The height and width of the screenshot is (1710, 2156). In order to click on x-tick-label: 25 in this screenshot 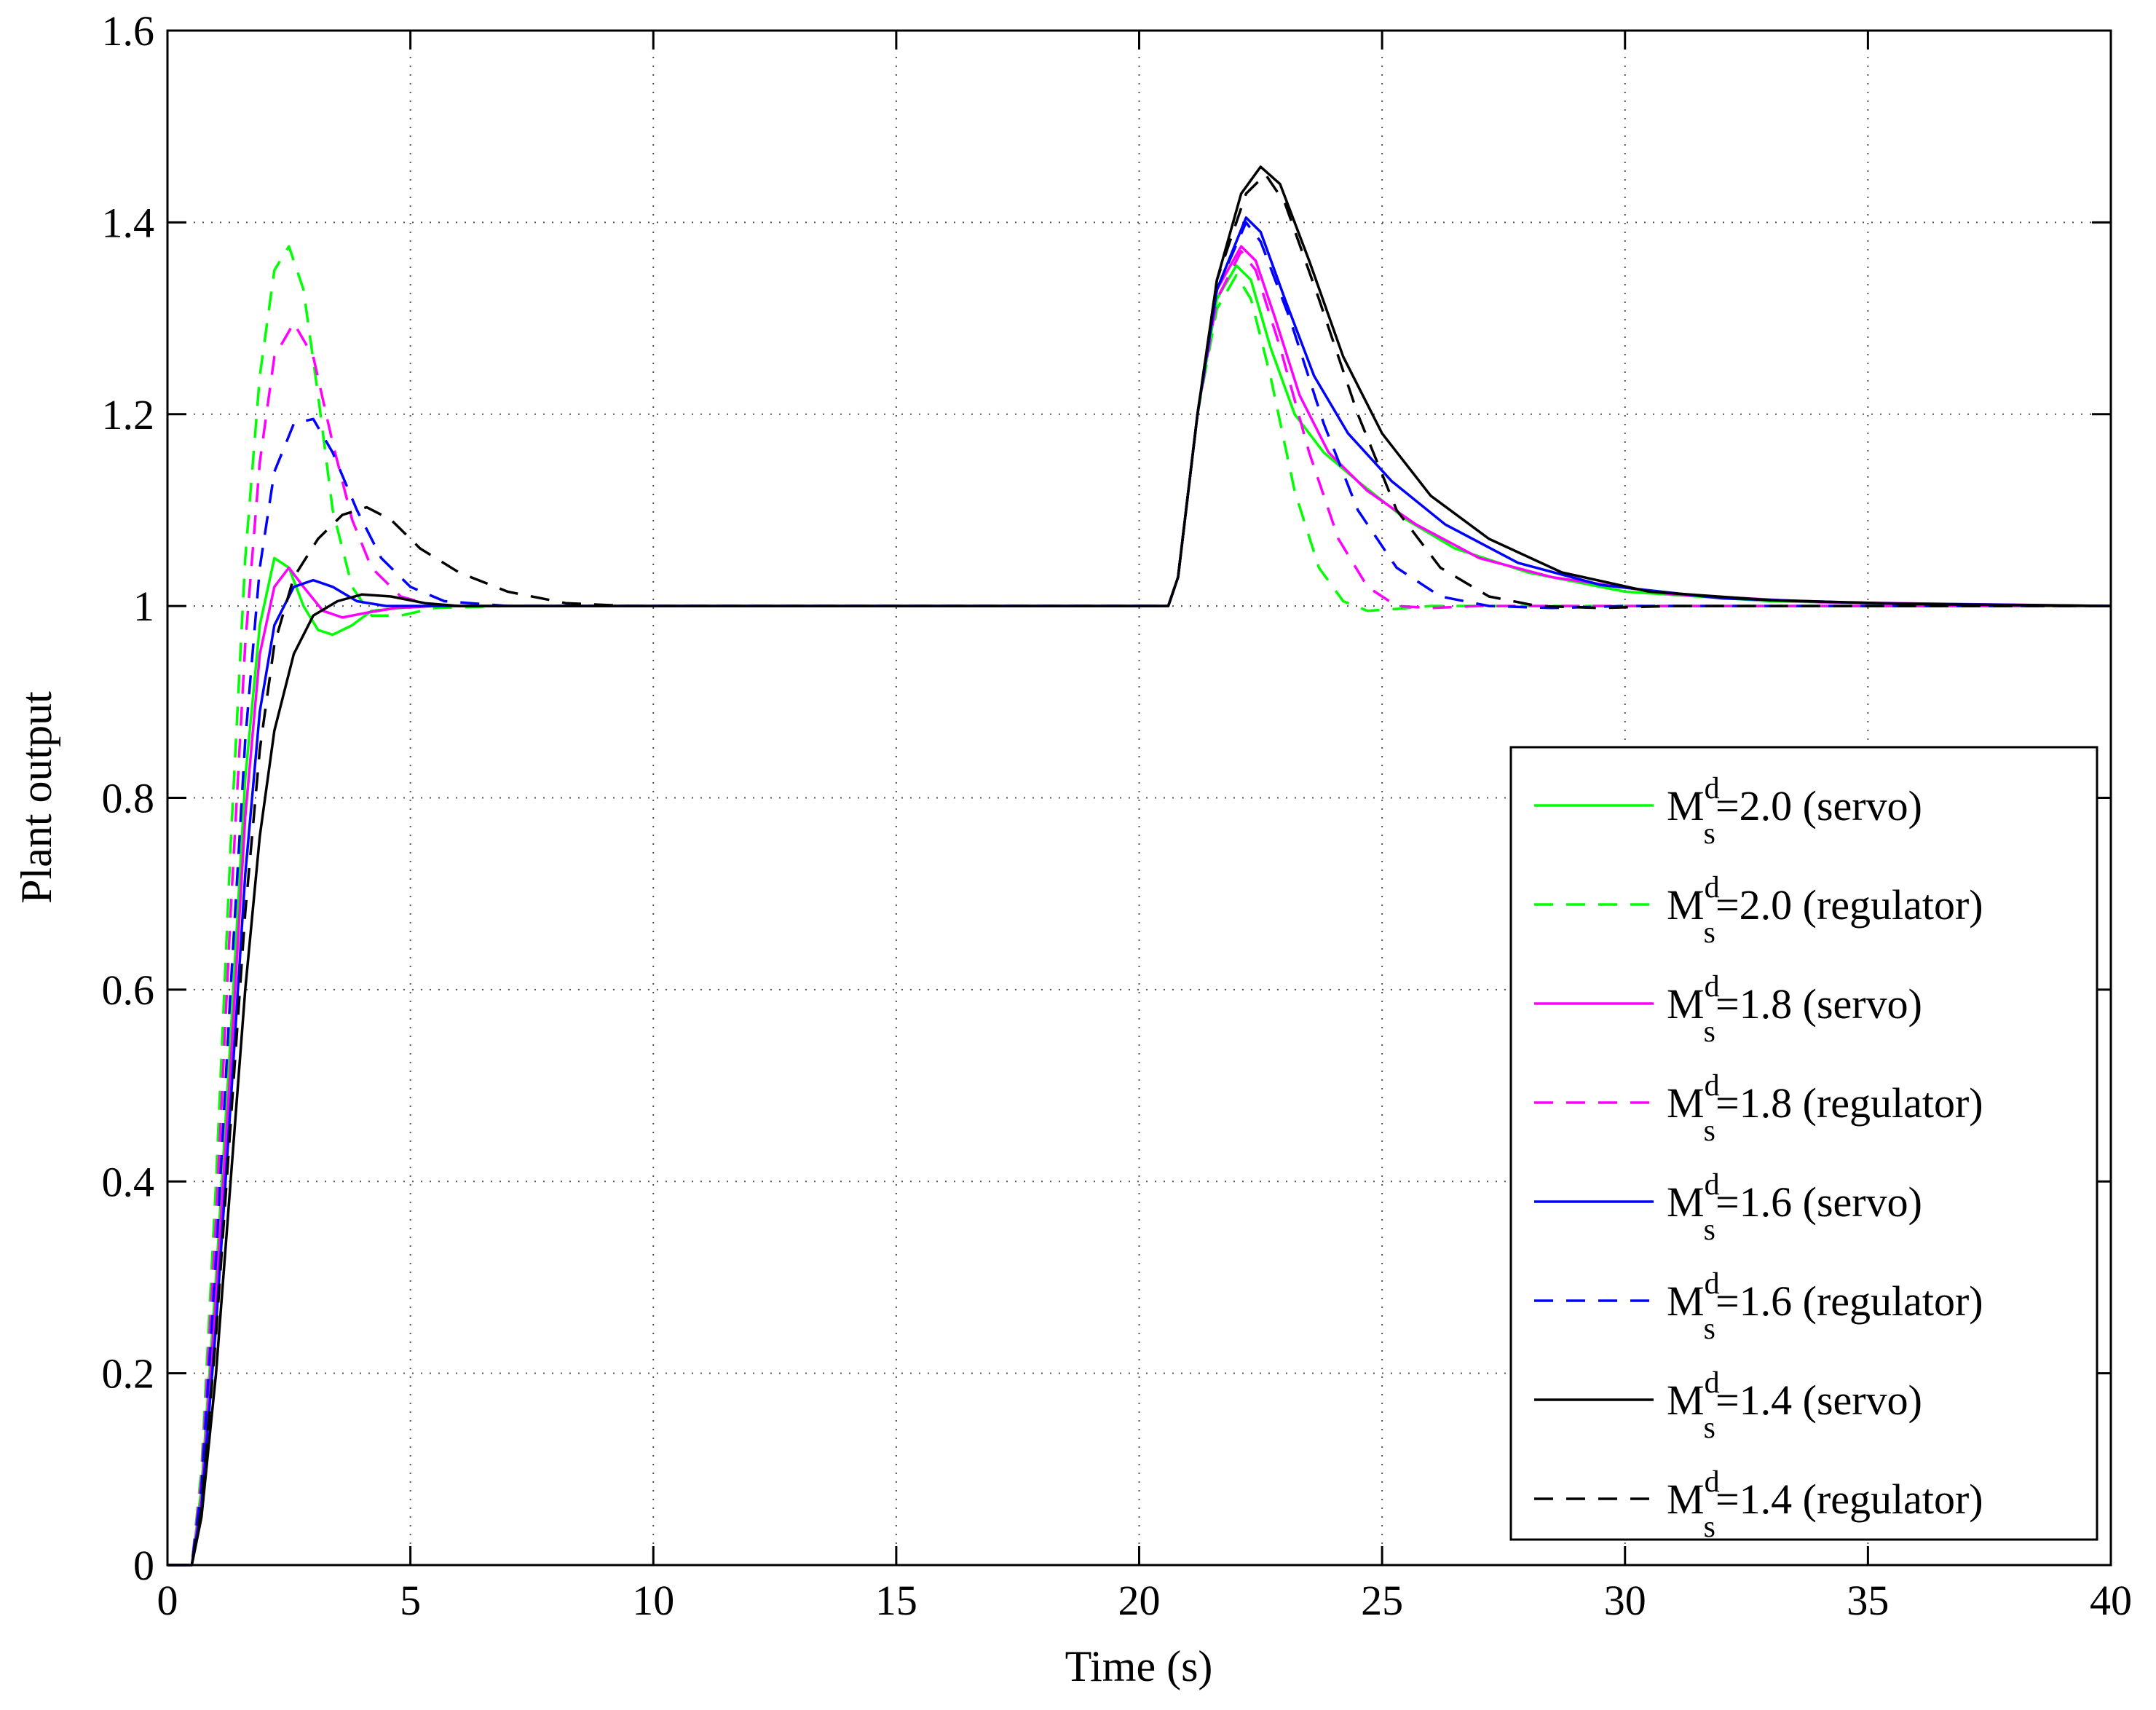, I will do `click(1382, 1600)`.